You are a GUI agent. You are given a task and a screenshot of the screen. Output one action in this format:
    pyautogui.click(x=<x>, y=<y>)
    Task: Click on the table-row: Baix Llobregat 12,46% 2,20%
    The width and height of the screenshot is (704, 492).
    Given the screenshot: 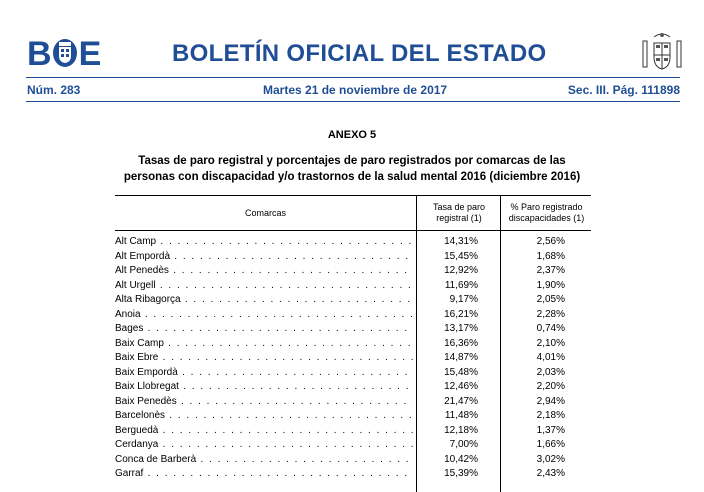 What is the action you would take?
    pyautogui.click(x=353, y=387)
    